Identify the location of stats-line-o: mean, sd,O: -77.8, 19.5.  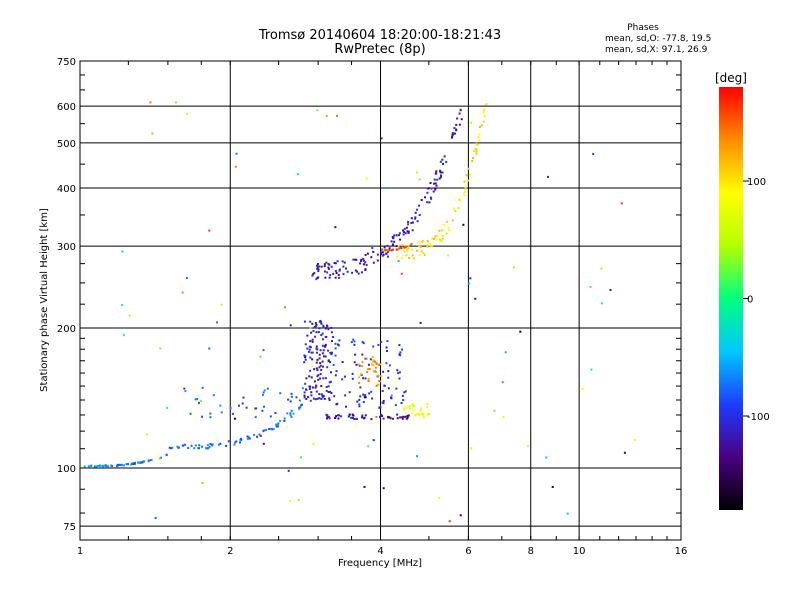
(658, 39).